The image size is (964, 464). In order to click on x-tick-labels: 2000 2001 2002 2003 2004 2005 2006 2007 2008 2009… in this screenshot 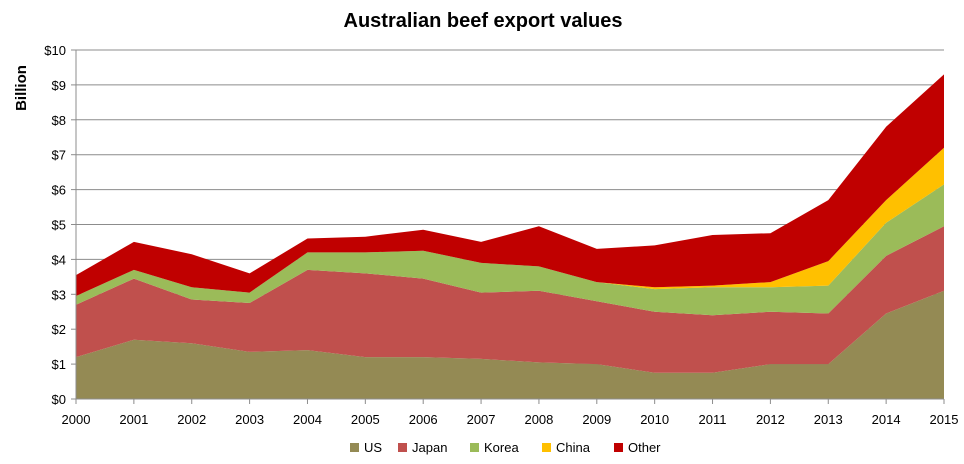, I will do `click(510, 419)`.